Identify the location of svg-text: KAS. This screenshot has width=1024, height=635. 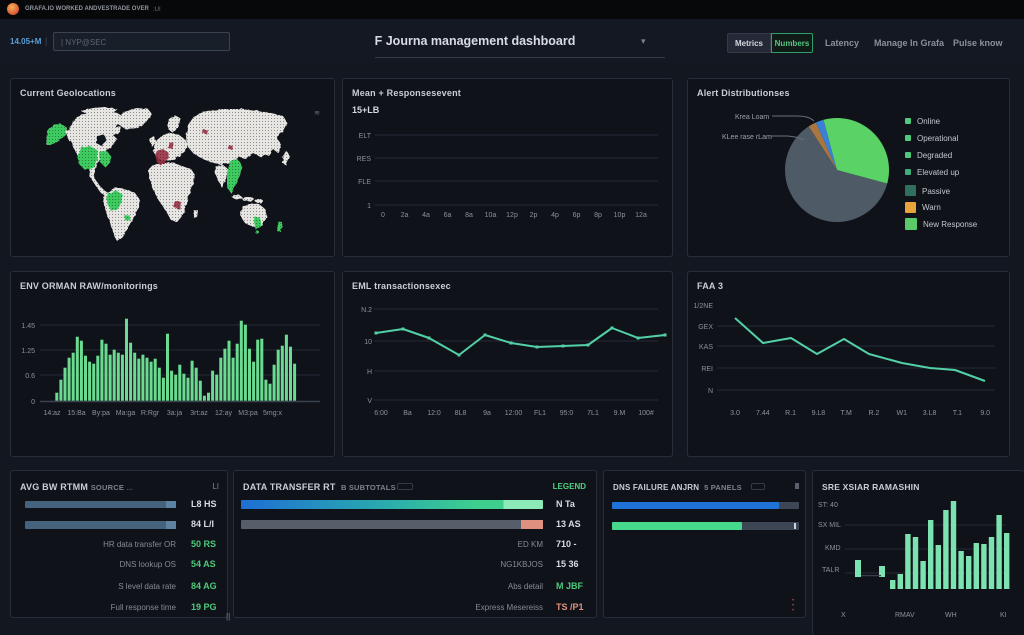
(706, 347).